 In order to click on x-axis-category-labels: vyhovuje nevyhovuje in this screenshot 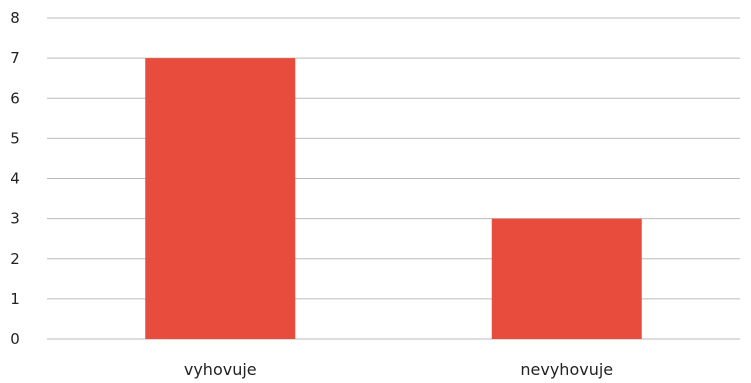, I will do `click(398, 369)`.